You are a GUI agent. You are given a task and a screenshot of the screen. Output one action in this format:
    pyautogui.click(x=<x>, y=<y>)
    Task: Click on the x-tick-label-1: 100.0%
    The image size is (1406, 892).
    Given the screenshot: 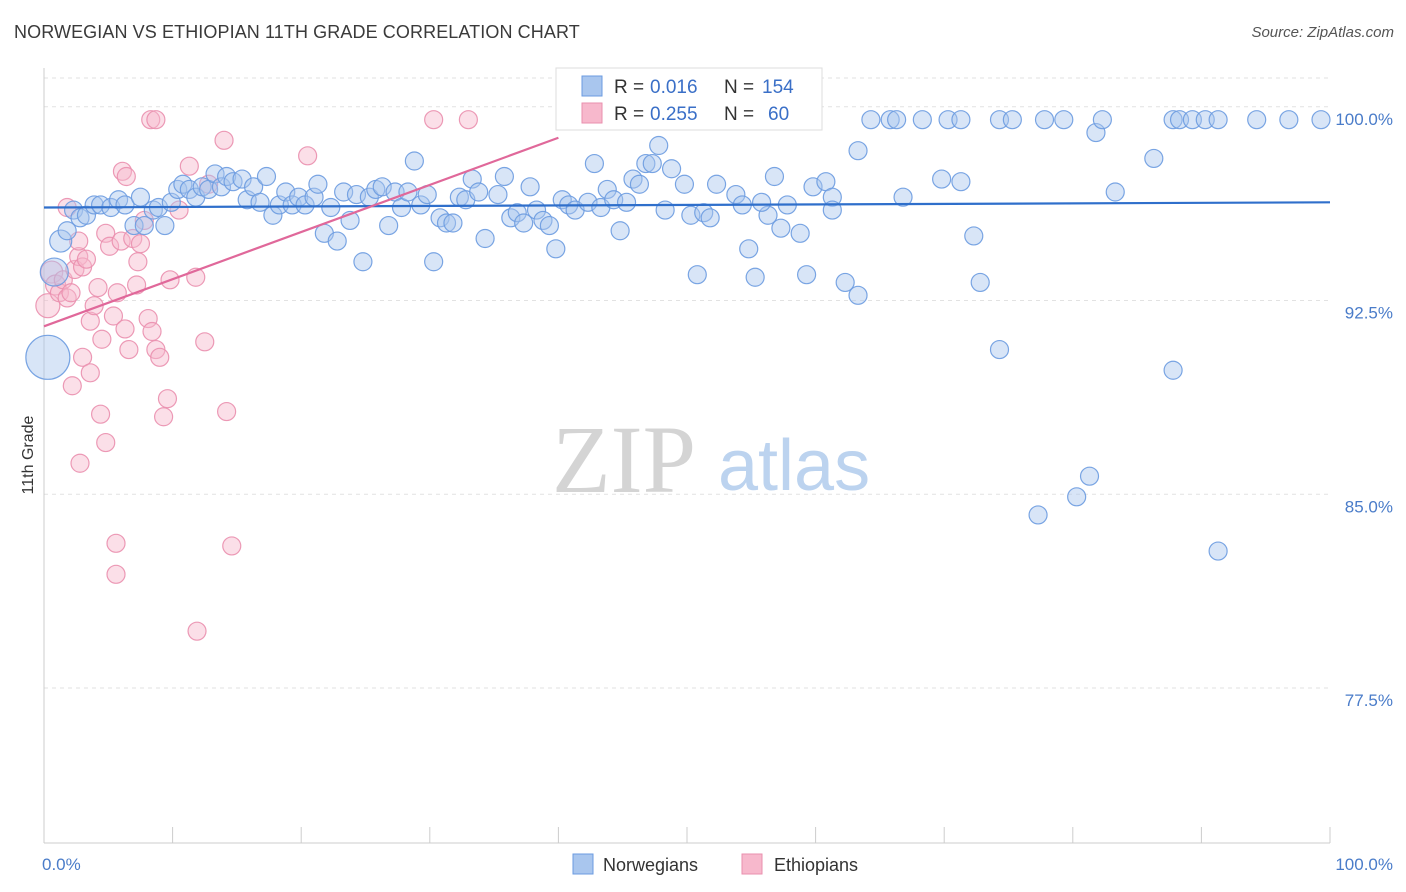 What is the action you would take?
    pyautogui.click(x=1364, y=864)
    